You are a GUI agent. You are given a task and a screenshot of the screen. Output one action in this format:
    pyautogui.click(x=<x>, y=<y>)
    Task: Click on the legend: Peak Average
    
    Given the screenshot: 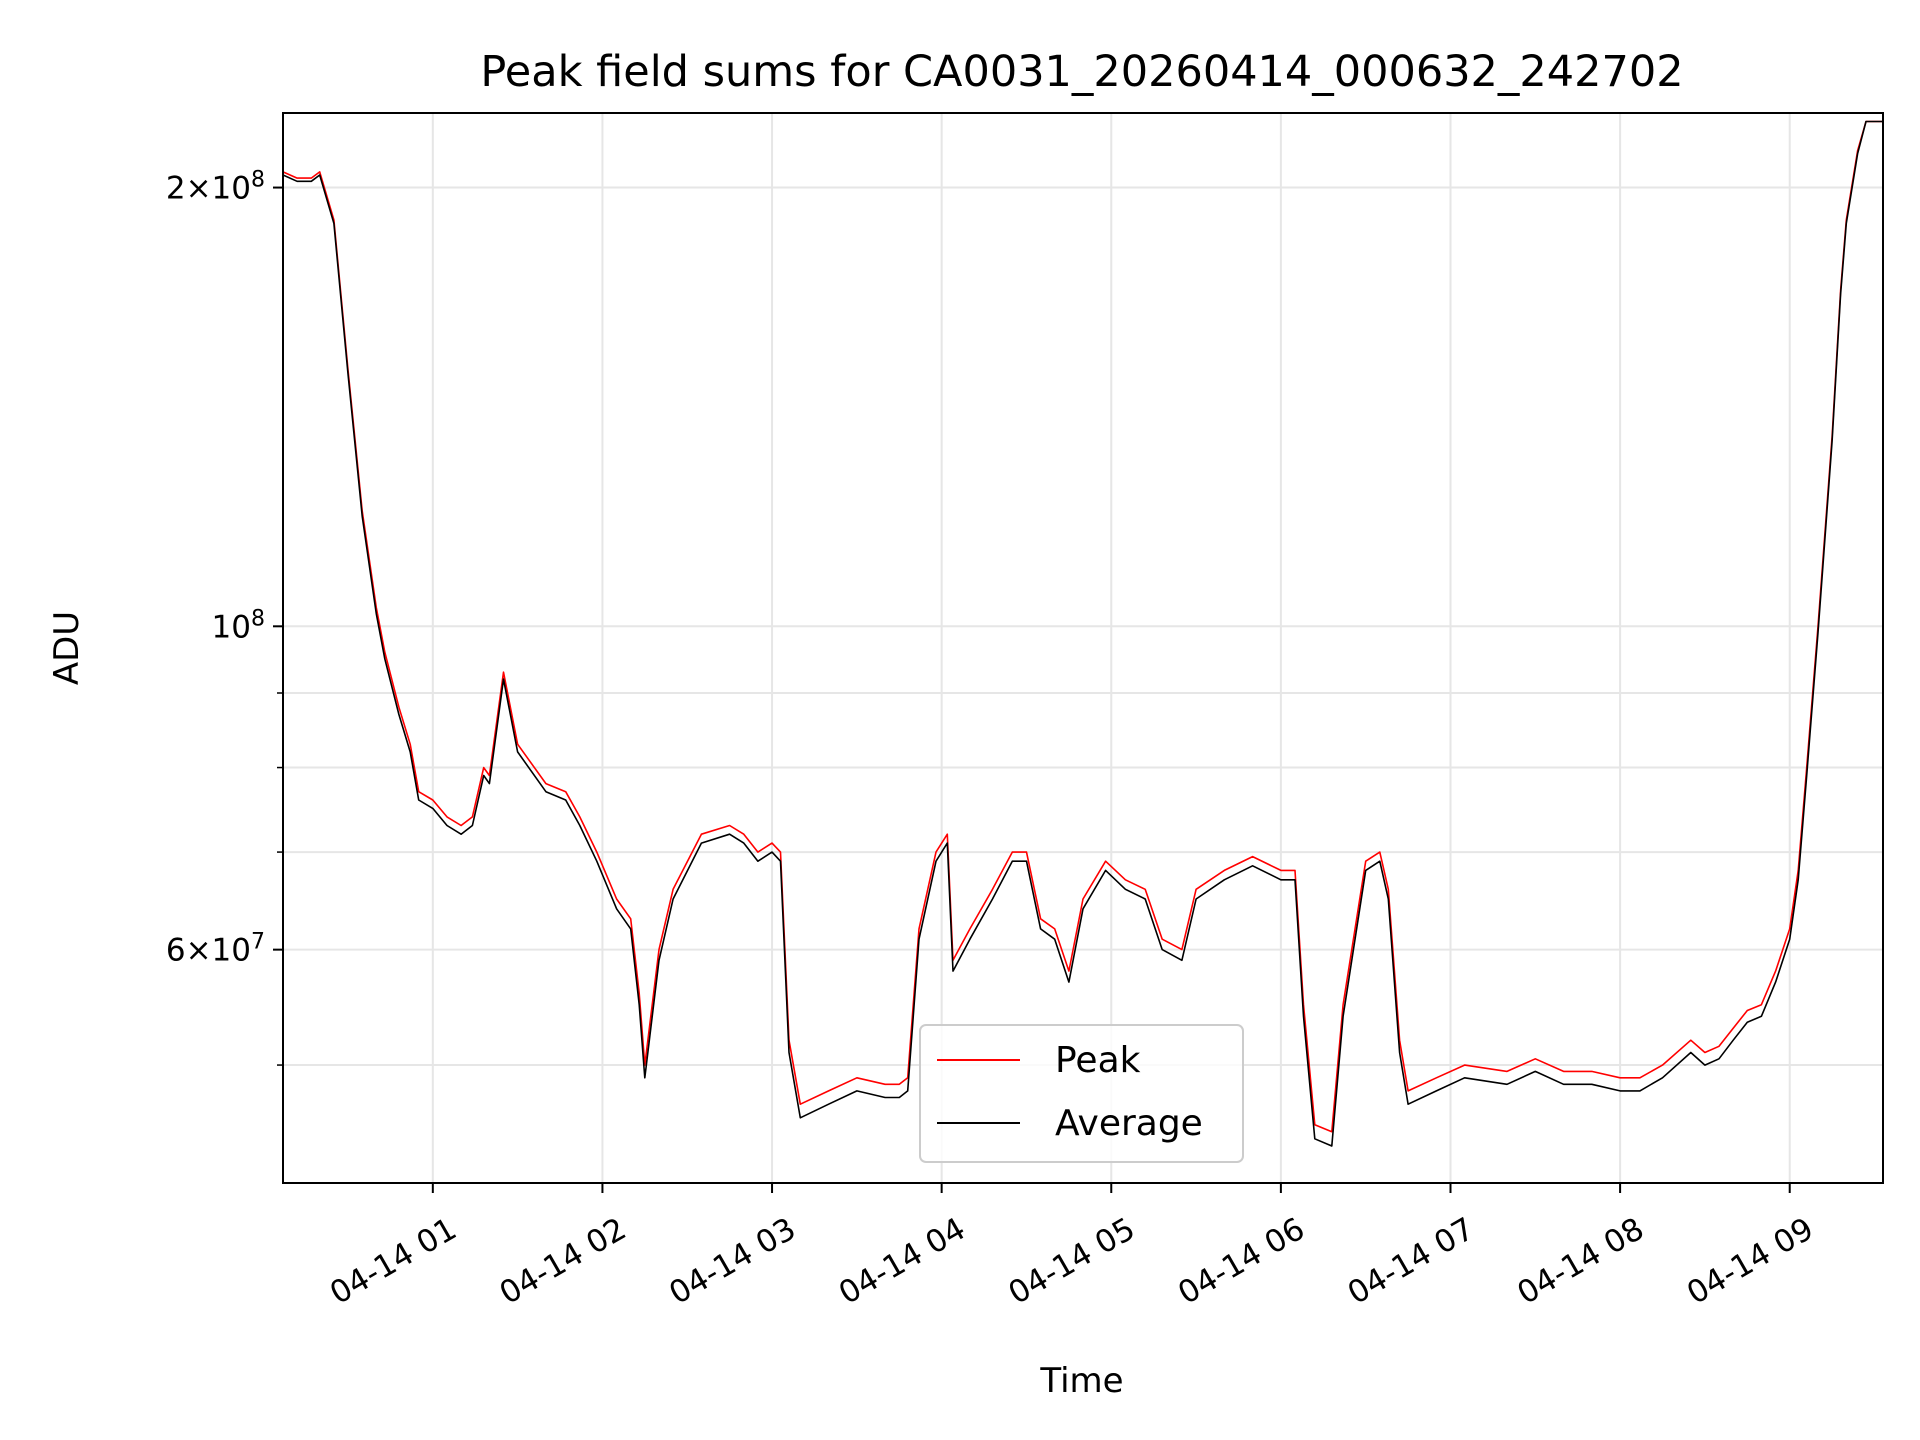 What is the action you would take?
    pyautogui.click(x=1081, y=1093)
    